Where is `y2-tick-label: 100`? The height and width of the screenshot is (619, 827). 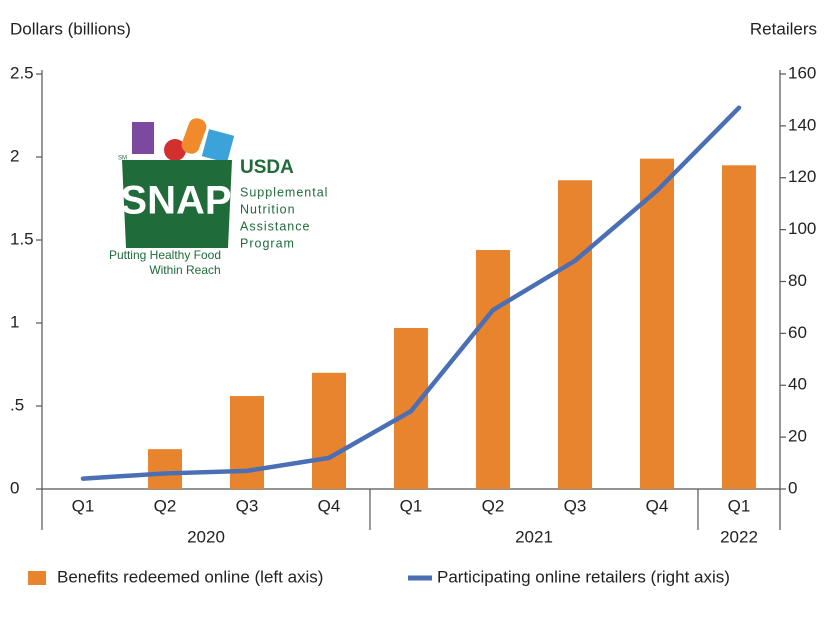 y2-tick-label: 100 is located at coordinates (802, 228).